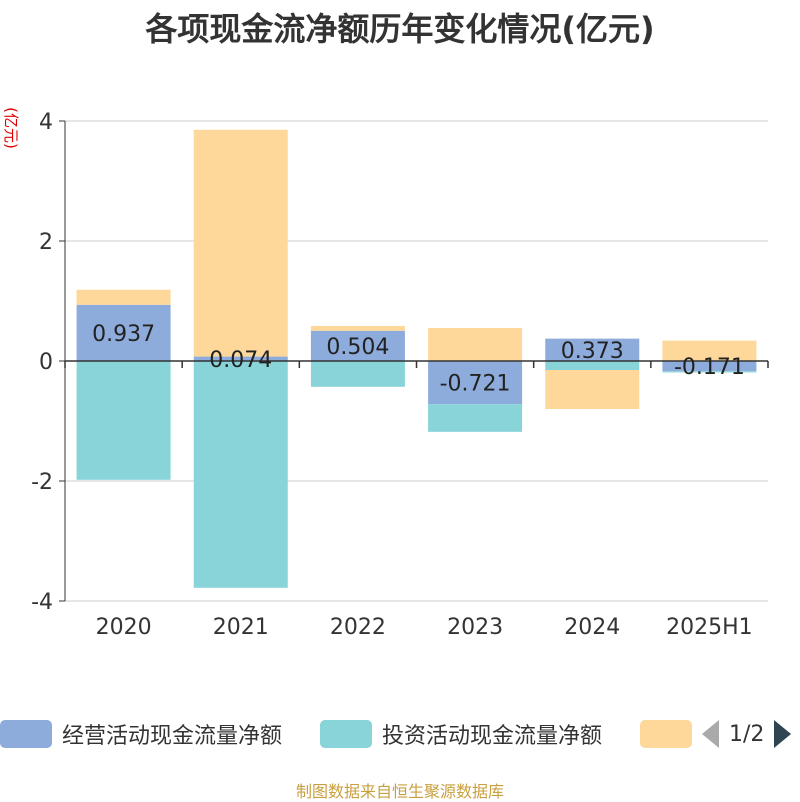 The height and width of the screenshot is (802, 800). Describe the element at coordinates (240, 243) in the screenshot. I see `bar-series2-2021` at that location.